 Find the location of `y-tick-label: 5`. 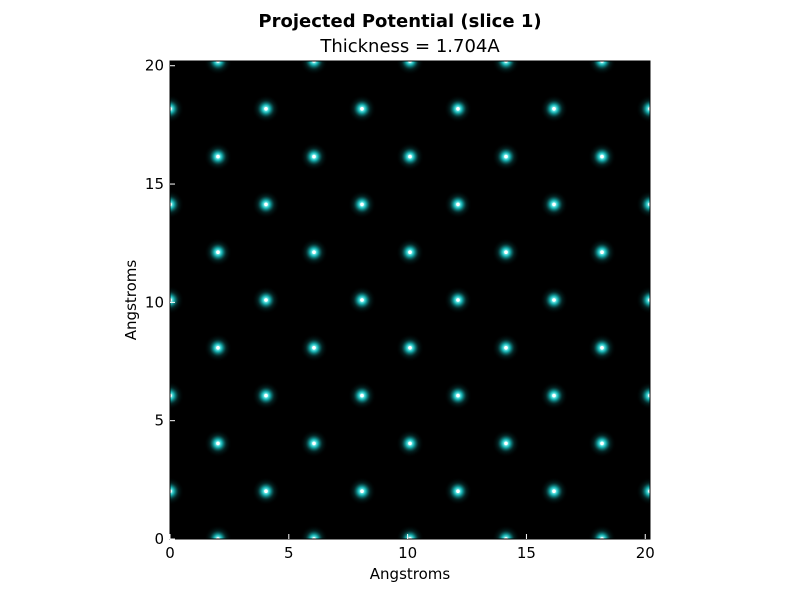

y-tick-label: 5 is located at coordinates (159, 421).